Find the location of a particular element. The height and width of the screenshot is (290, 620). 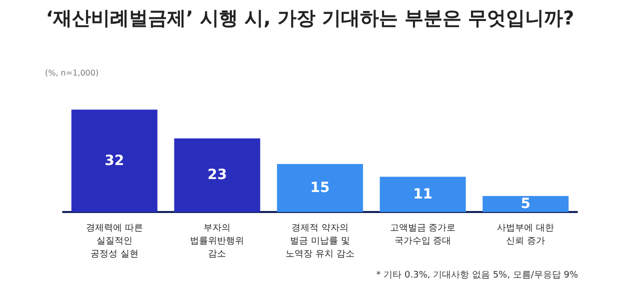

x-tick-label: 부자의 법률위반행위 감소 is located at coordinates (217, 242).